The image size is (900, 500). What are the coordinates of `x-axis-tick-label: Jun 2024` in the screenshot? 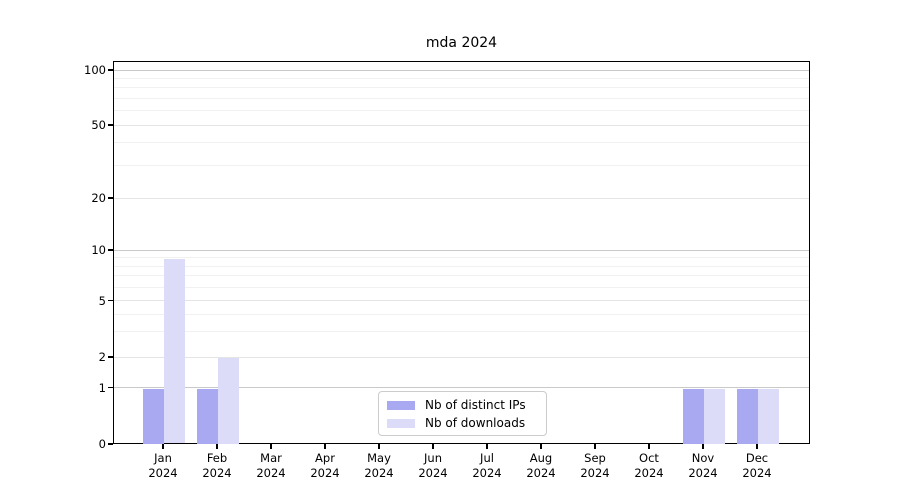 It's located at (433, 465).